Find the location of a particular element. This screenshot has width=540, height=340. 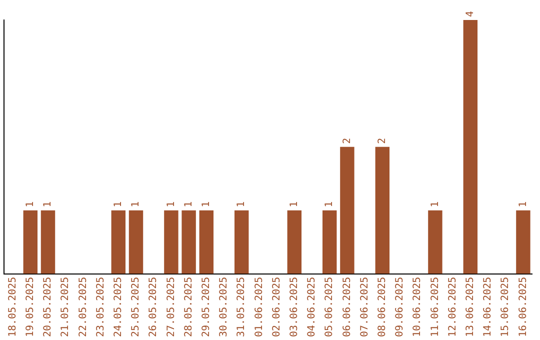

x-tick-label: 31.05.2025 is located at coordinates (242, 307).